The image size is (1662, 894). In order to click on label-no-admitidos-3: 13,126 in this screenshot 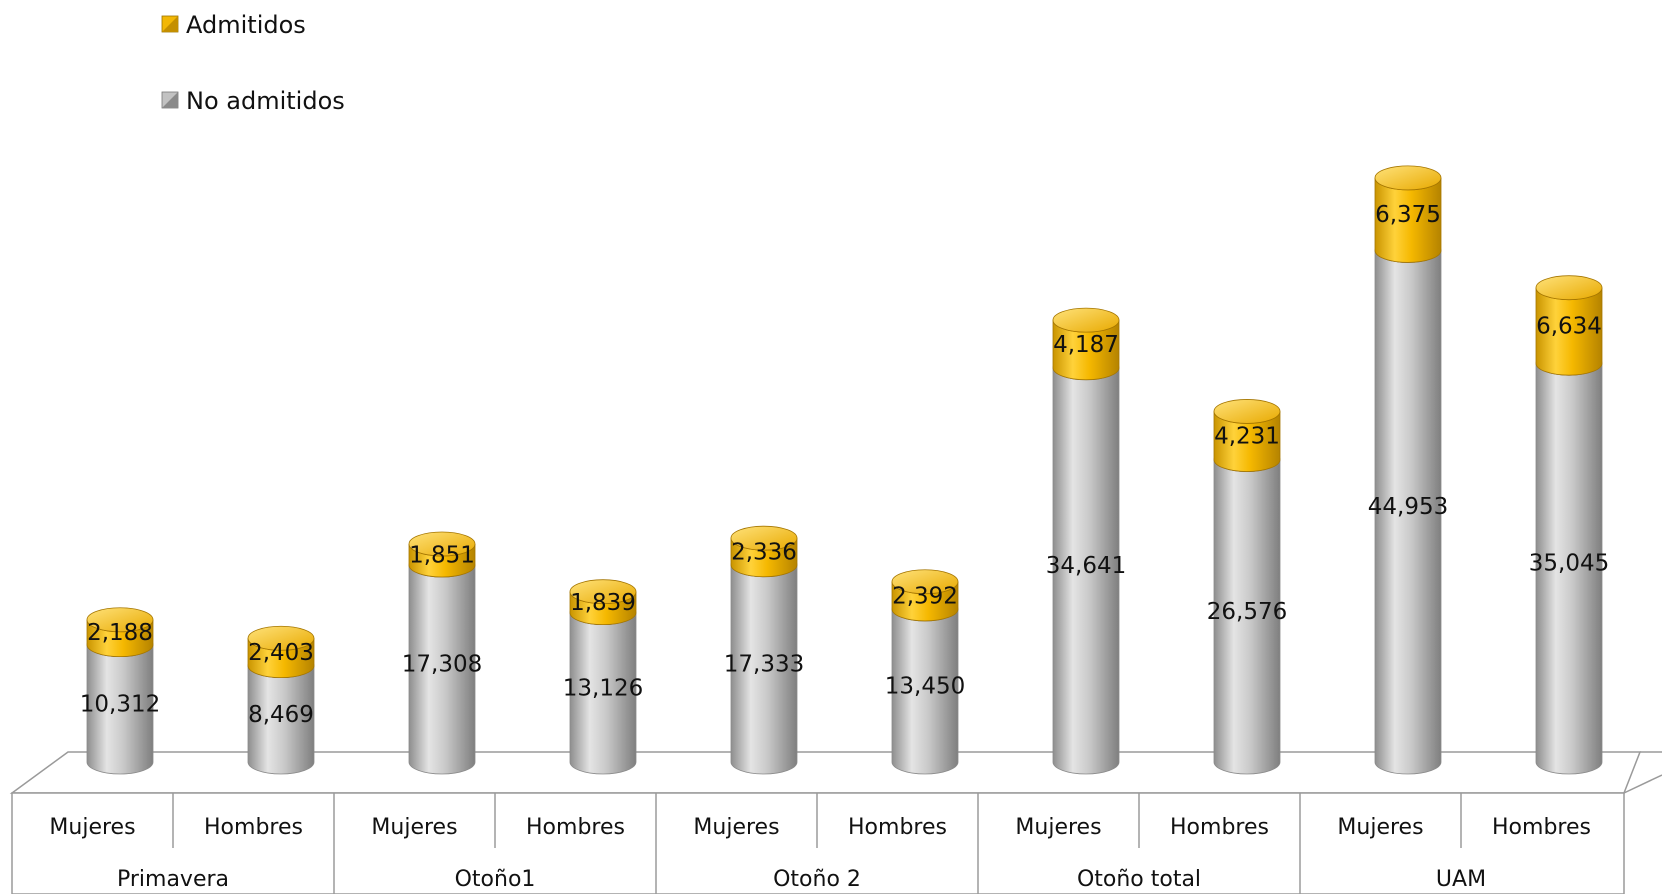, I will do `click(603, 688)`.